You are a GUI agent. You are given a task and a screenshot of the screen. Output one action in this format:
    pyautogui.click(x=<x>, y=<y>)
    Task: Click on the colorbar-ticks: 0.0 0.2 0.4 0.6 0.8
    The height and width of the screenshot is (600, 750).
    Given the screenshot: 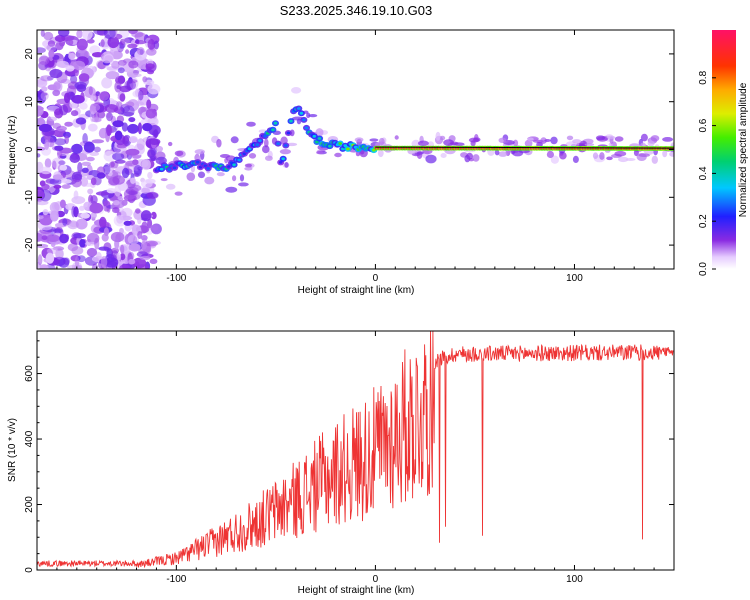 What is the action you would take?
    pyautogui.click(x=707, y=173)
    